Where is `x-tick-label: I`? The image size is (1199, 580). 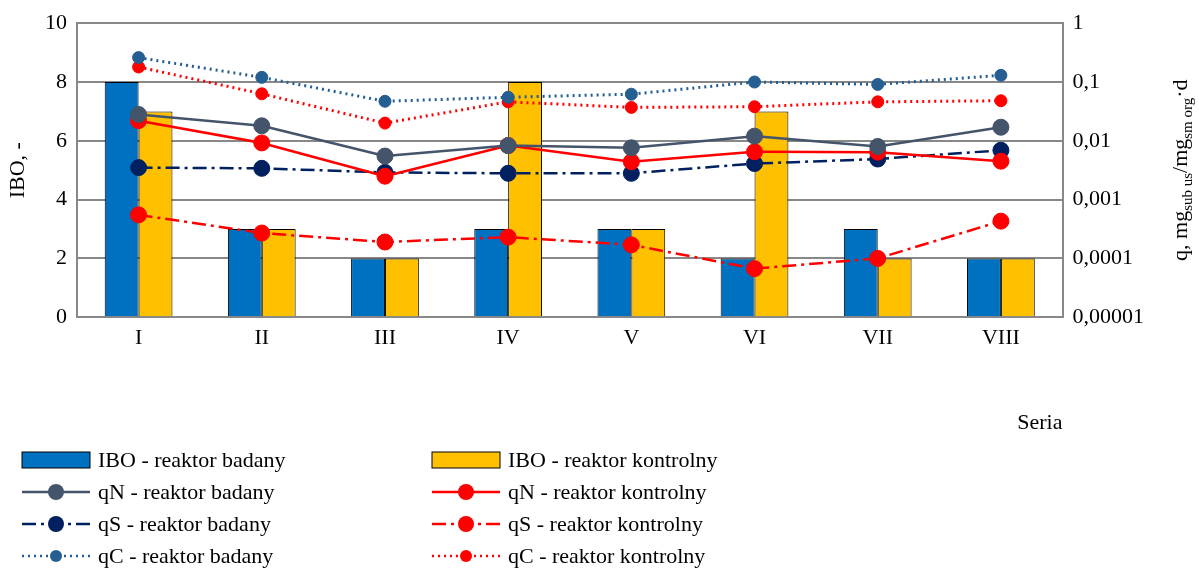 x-tick-label: I is located at coordinates (138, 337).